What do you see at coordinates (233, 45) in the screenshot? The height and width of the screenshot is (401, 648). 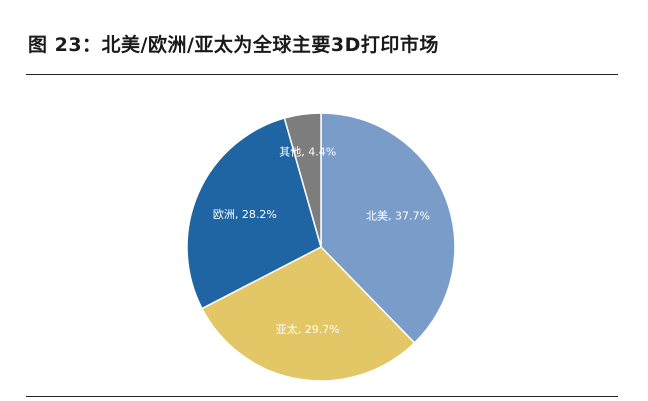 I see `figure-title: 图 23：北美/欧洲/亚太为全球主要3D打印市场` at bounding box center [233, 45].